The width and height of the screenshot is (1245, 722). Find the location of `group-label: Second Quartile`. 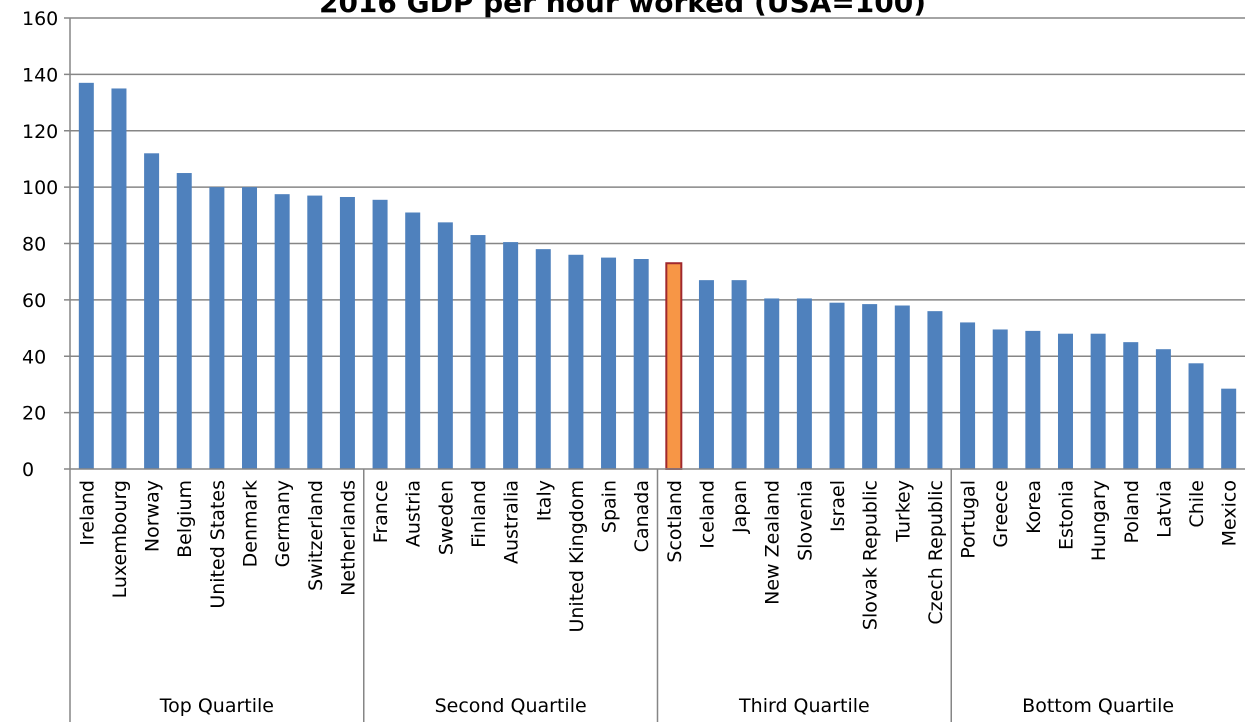

group-label: Second Quartile is located at coordinates (511, 706).